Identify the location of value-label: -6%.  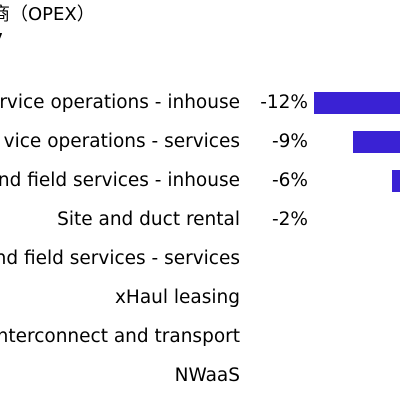
(290, 180).